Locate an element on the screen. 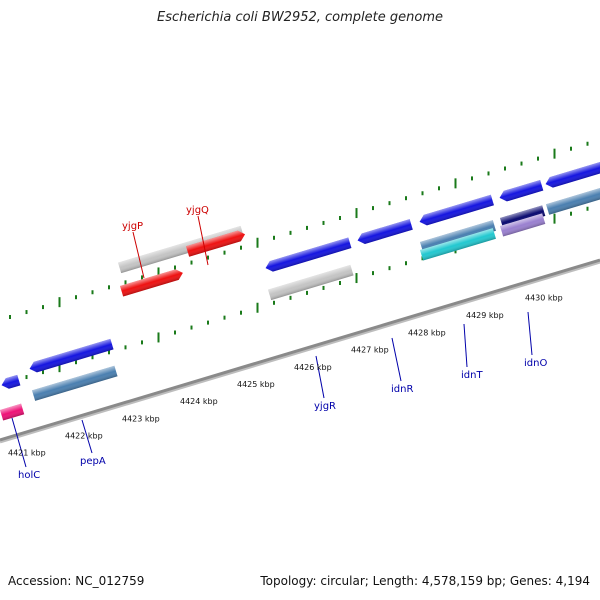 This screenshot has height=600, width=600. gene-label-idnR: idnR is located at coordinates (402, 389).